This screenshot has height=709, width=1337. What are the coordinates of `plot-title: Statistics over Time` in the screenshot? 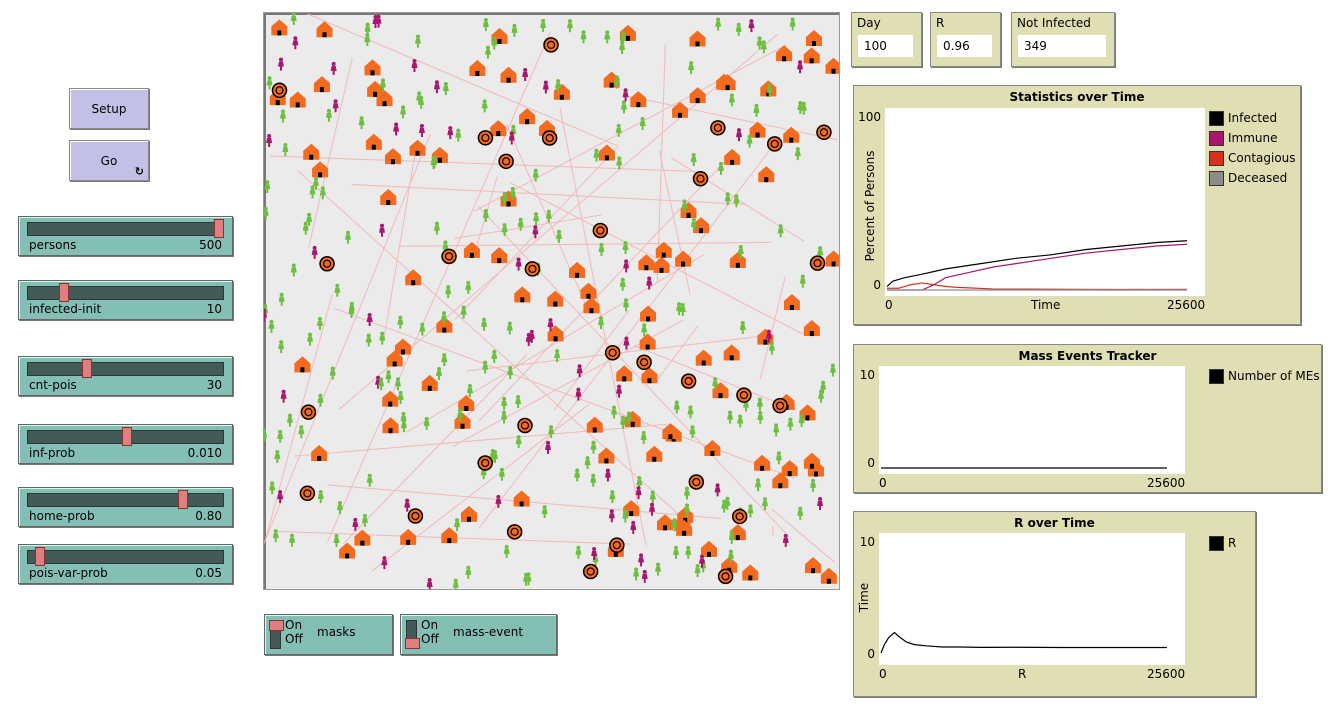 It's located at (1077, 97).